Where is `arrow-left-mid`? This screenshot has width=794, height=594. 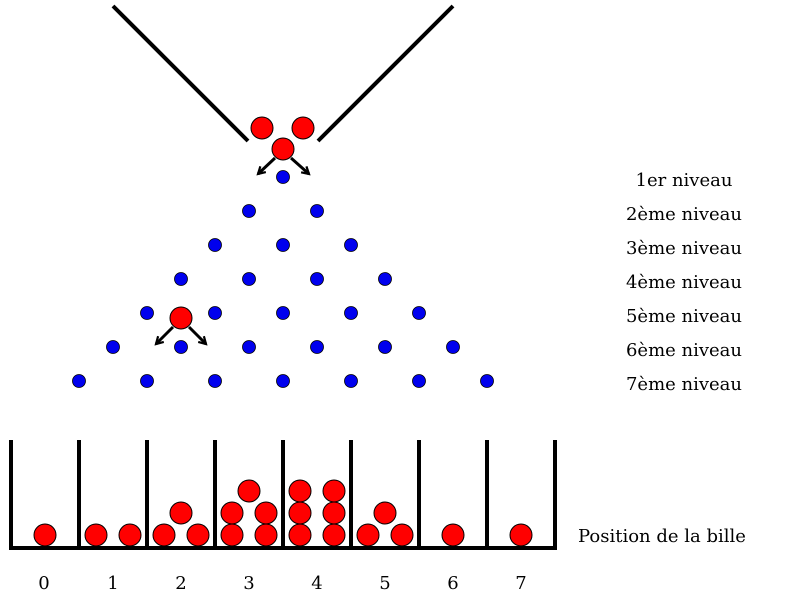 arrow-left-mid is located at coordinates (165, 334).